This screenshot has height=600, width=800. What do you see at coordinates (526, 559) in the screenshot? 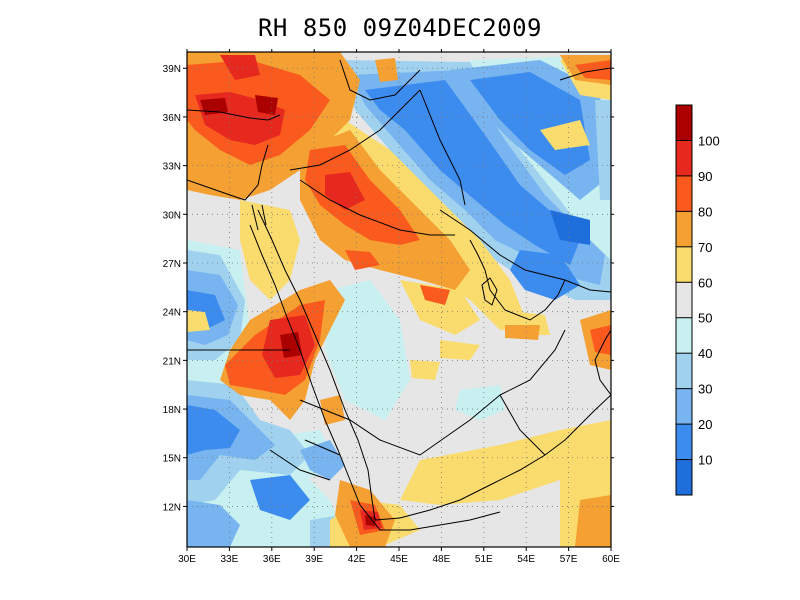
I see `lon-tick-label: 54E` at bounding box center [526, 559].